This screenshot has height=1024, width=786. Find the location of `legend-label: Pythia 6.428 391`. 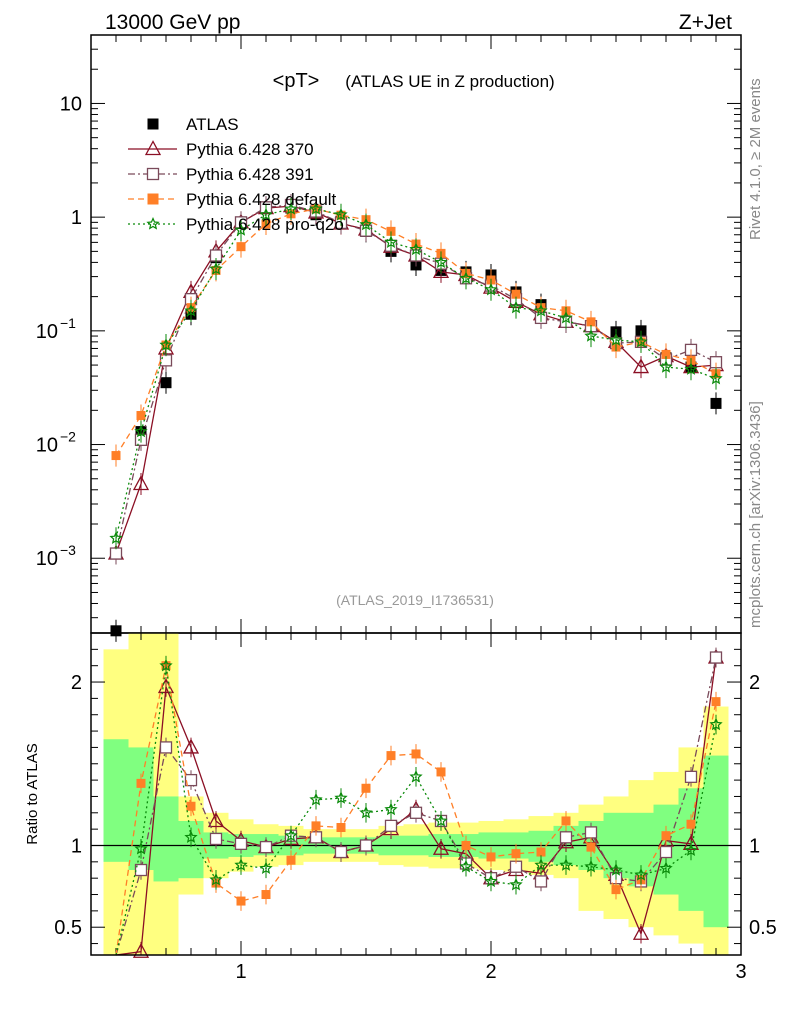

legend-label: Pythia 6.428 391 is located at coordinates (250, 174).